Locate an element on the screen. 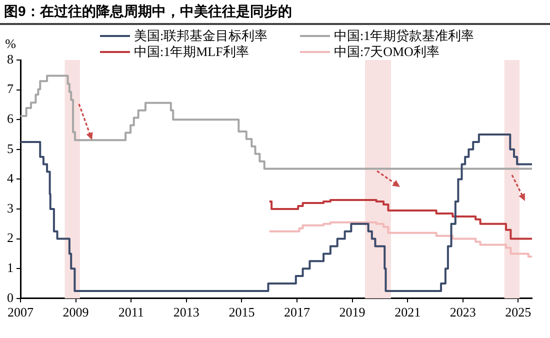 The height and width of the screenshot is (338, 550). x-tick-label: 2023 is located at coordinates (463, 312).